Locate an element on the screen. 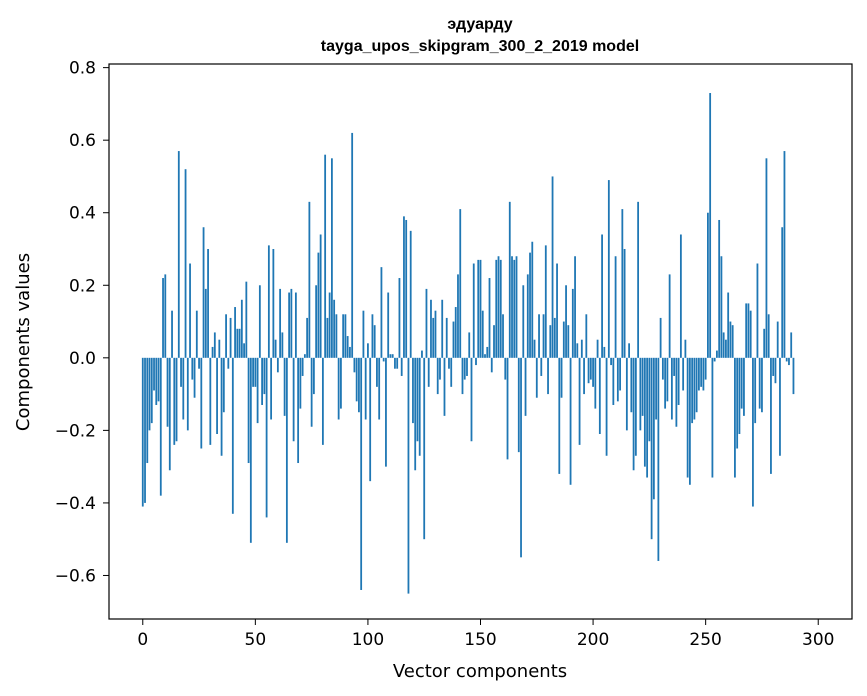  y-tick-label: 0.6 is located at coordinates (82, 141).